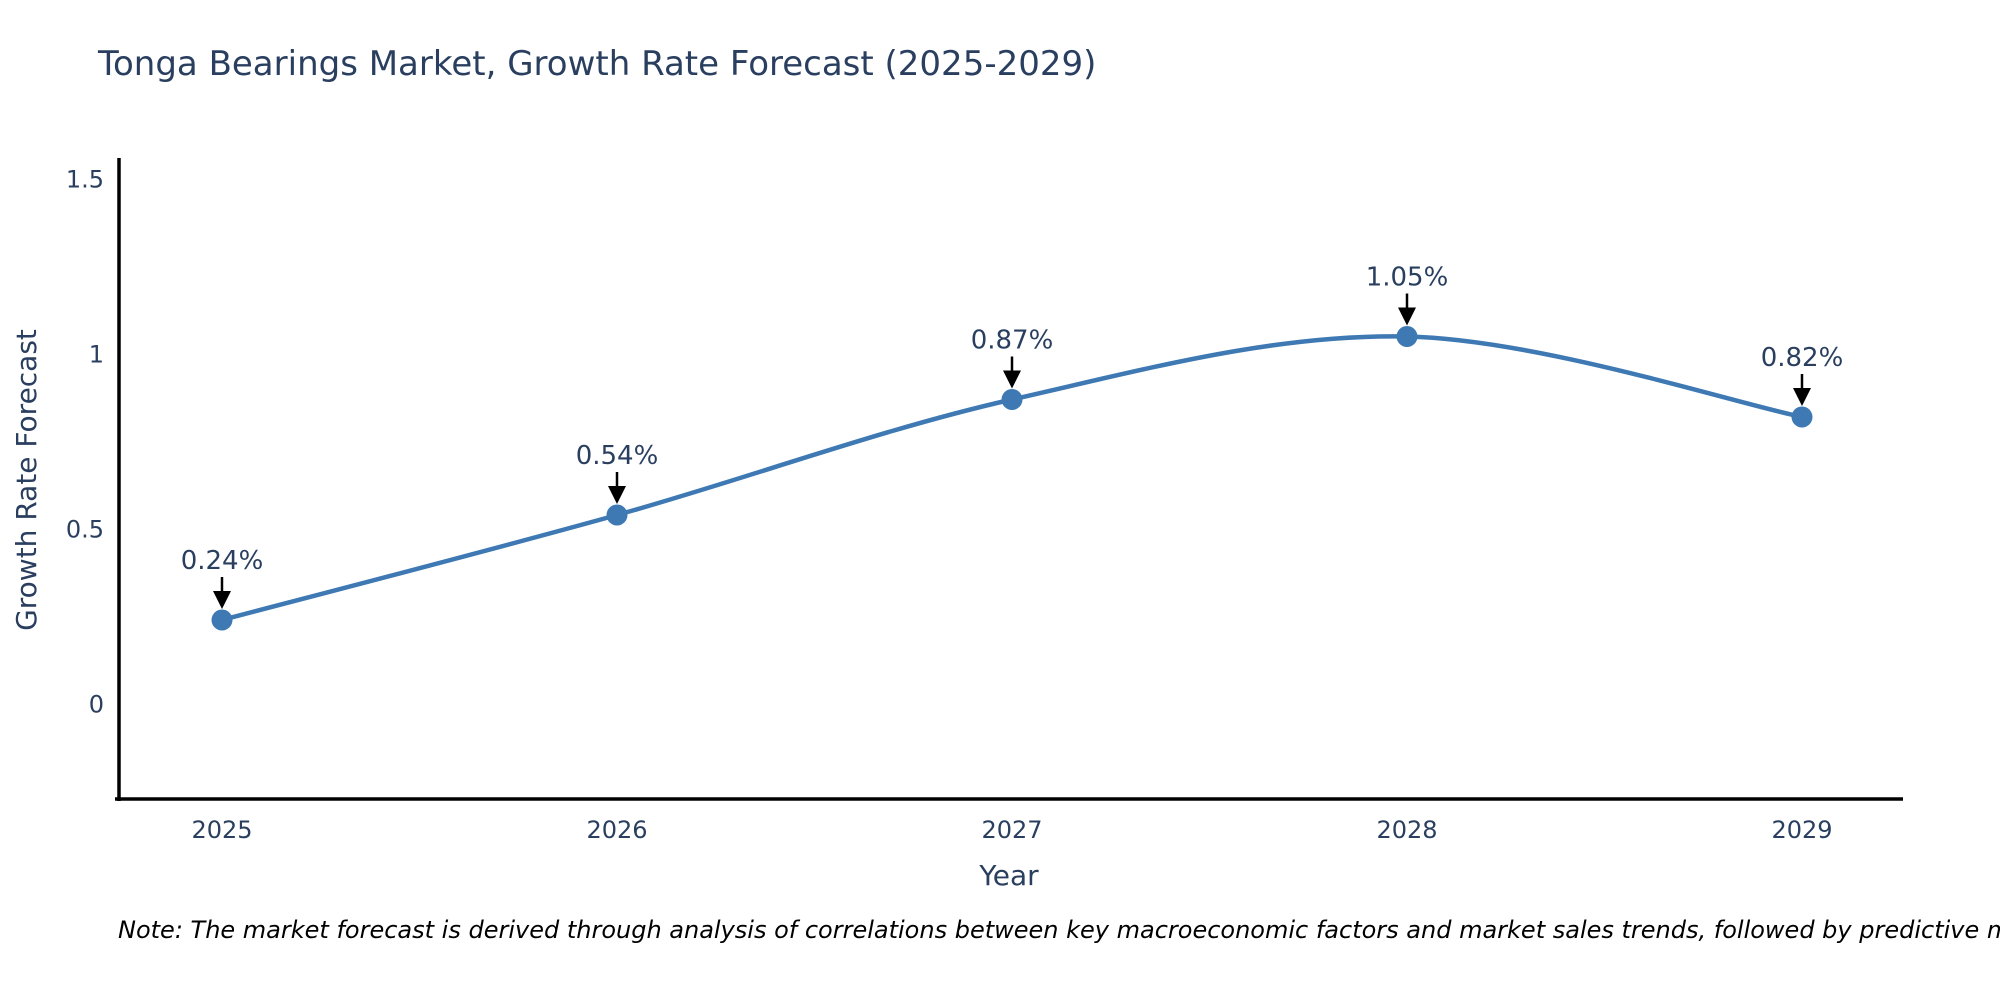 This screenshot has width=2000, height=1000. I want to click on x-tick-label: 2025, so click(221, 830).